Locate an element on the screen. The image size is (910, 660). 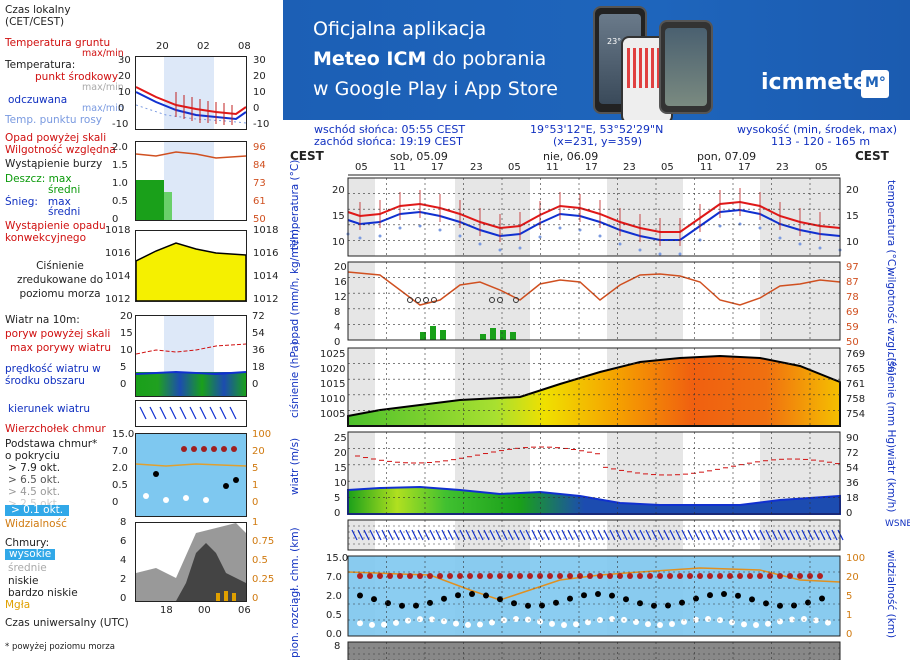
sunrise-text: wschód słońca: 05:55 CEST is located at coordinates (390, 129).